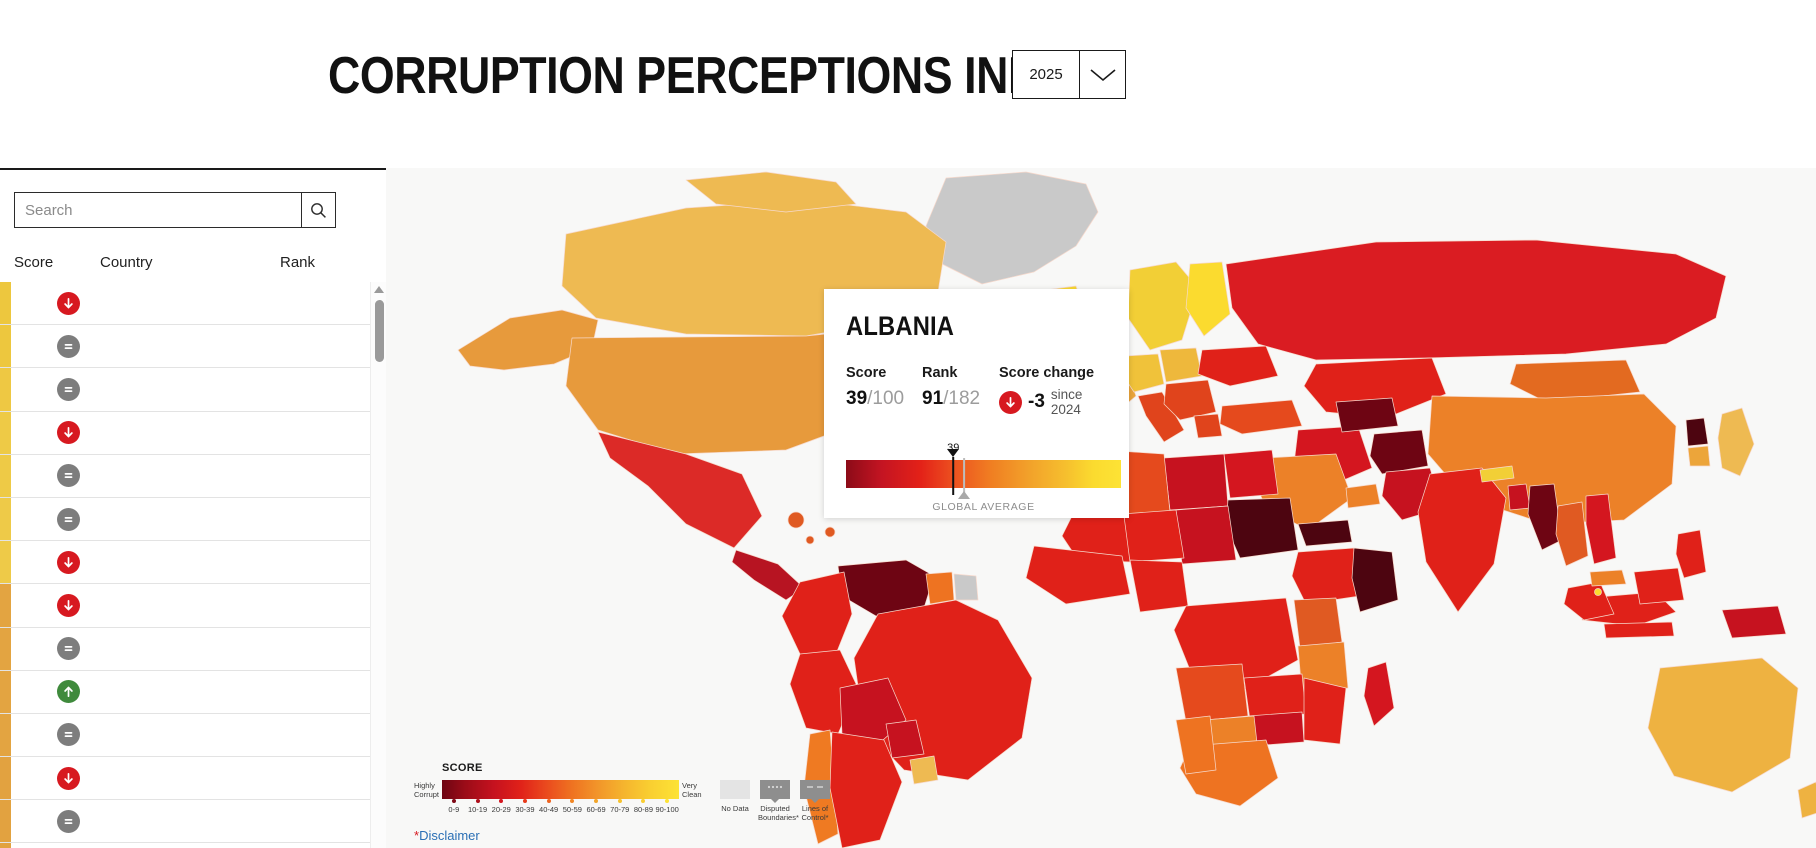 This screenshot has width=1816, height=848. What do you see at coordinates (1046, 74) in the screenshot?
I see `year-selected-value: 2025` at bounding box center [1046, 74].